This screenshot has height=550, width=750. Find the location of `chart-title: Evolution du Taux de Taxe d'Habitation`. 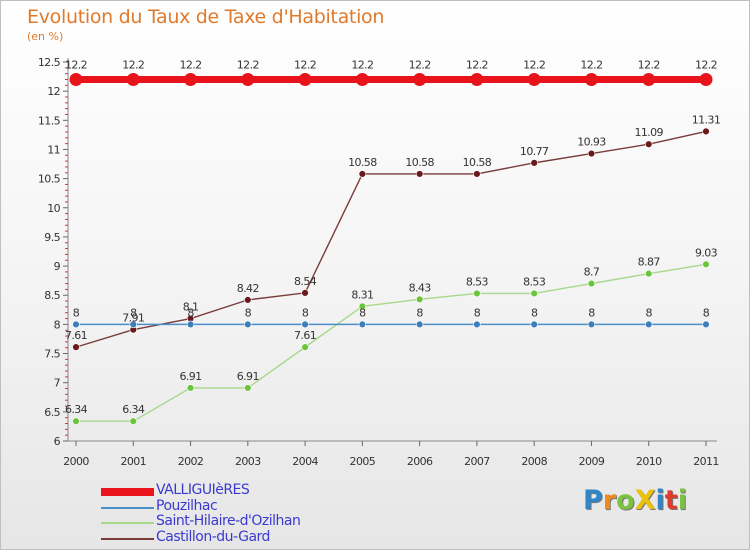

chart-title: Evolution du Taux de Taxe d'Habitation is located at coordinates (206, 17).